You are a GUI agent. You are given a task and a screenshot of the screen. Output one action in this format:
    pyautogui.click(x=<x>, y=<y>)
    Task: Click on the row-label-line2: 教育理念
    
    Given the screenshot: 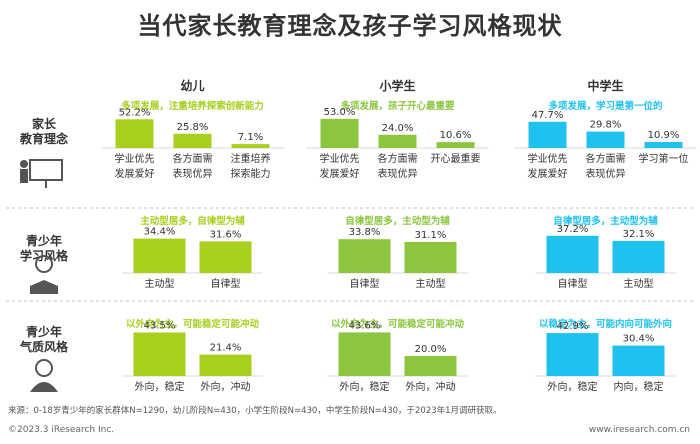 What is the action you would take?
    pyautogui.click(x=43, y=138)
    